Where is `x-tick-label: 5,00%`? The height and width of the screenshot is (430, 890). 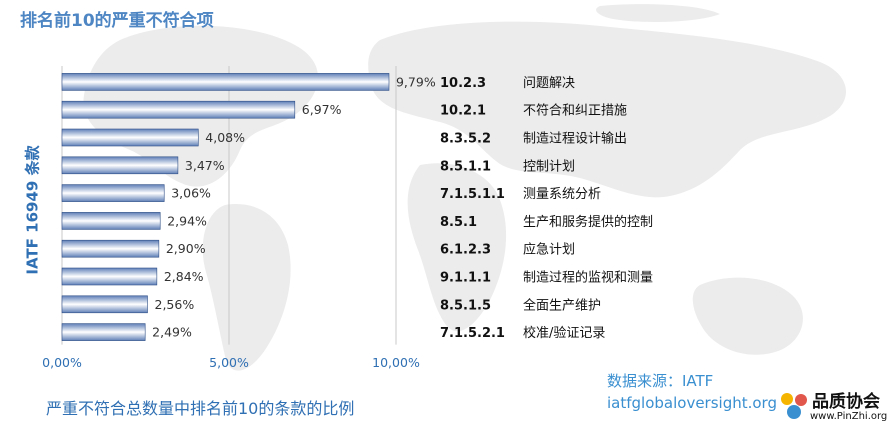
x-tick-label: 5,00% is located at coordinates (229, 362).